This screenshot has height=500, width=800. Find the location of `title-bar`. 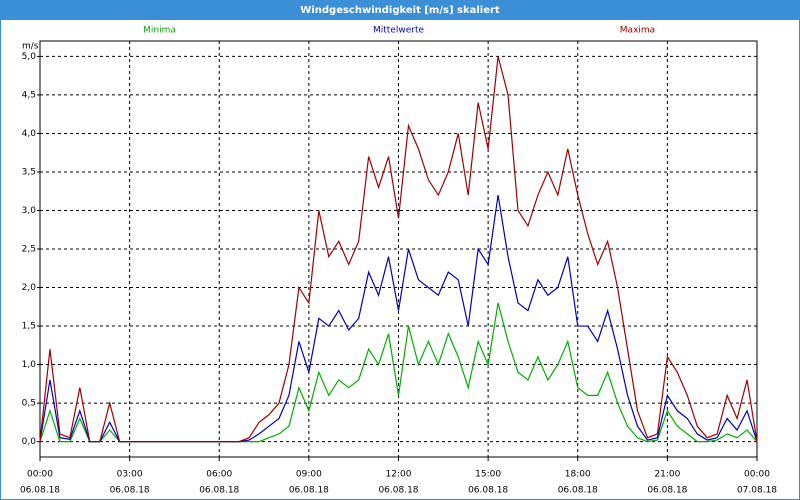

title-bar is located at coordinates (400, 10).